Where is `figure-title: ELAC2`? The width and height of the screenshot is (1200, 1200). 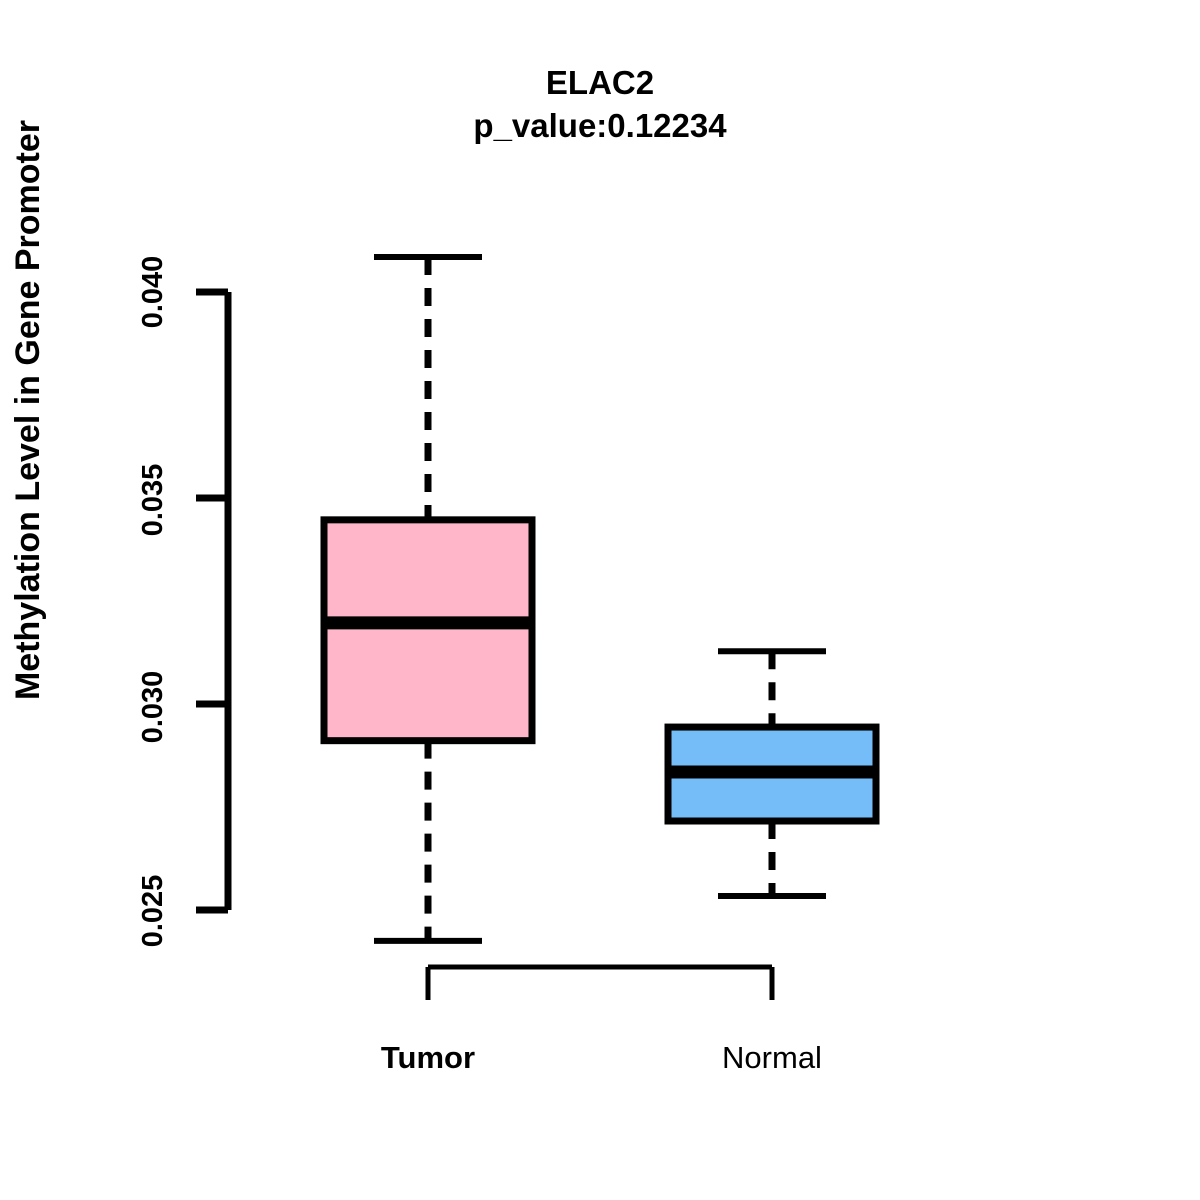
figure-title: ELAC2 is located at coordinates (600, 82).